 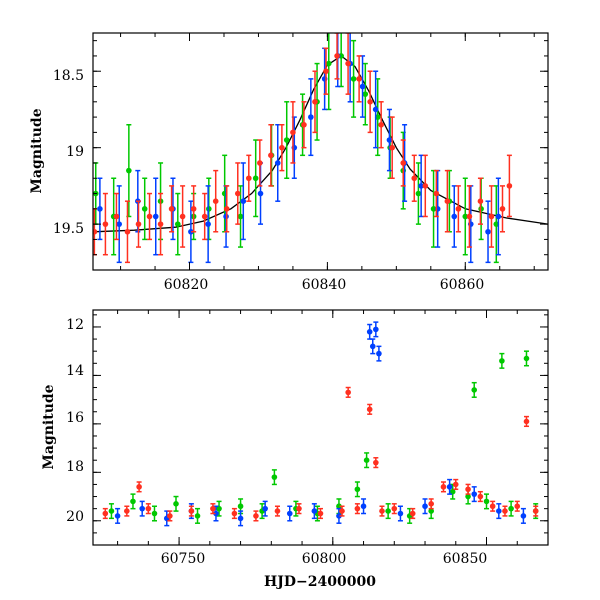 What do you see at coordinates (183, 559) in the screenshot?
I see `bottom-xtick-label: 60750` at bounding box center [183, 559].